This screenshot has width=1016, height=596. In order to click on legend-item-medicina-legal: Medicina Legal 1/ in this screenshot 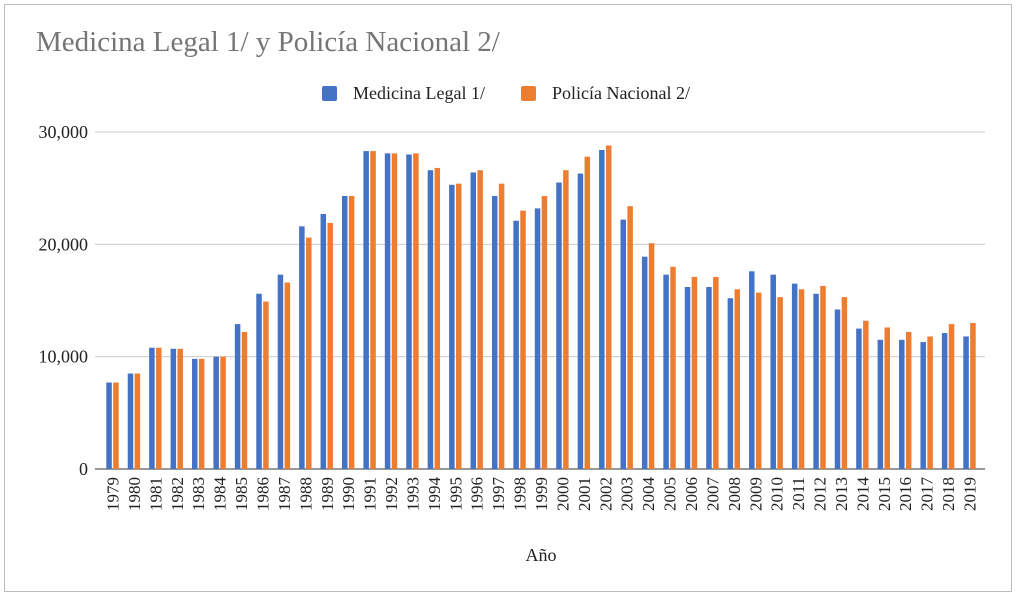, I will do `click(403, 93)`.